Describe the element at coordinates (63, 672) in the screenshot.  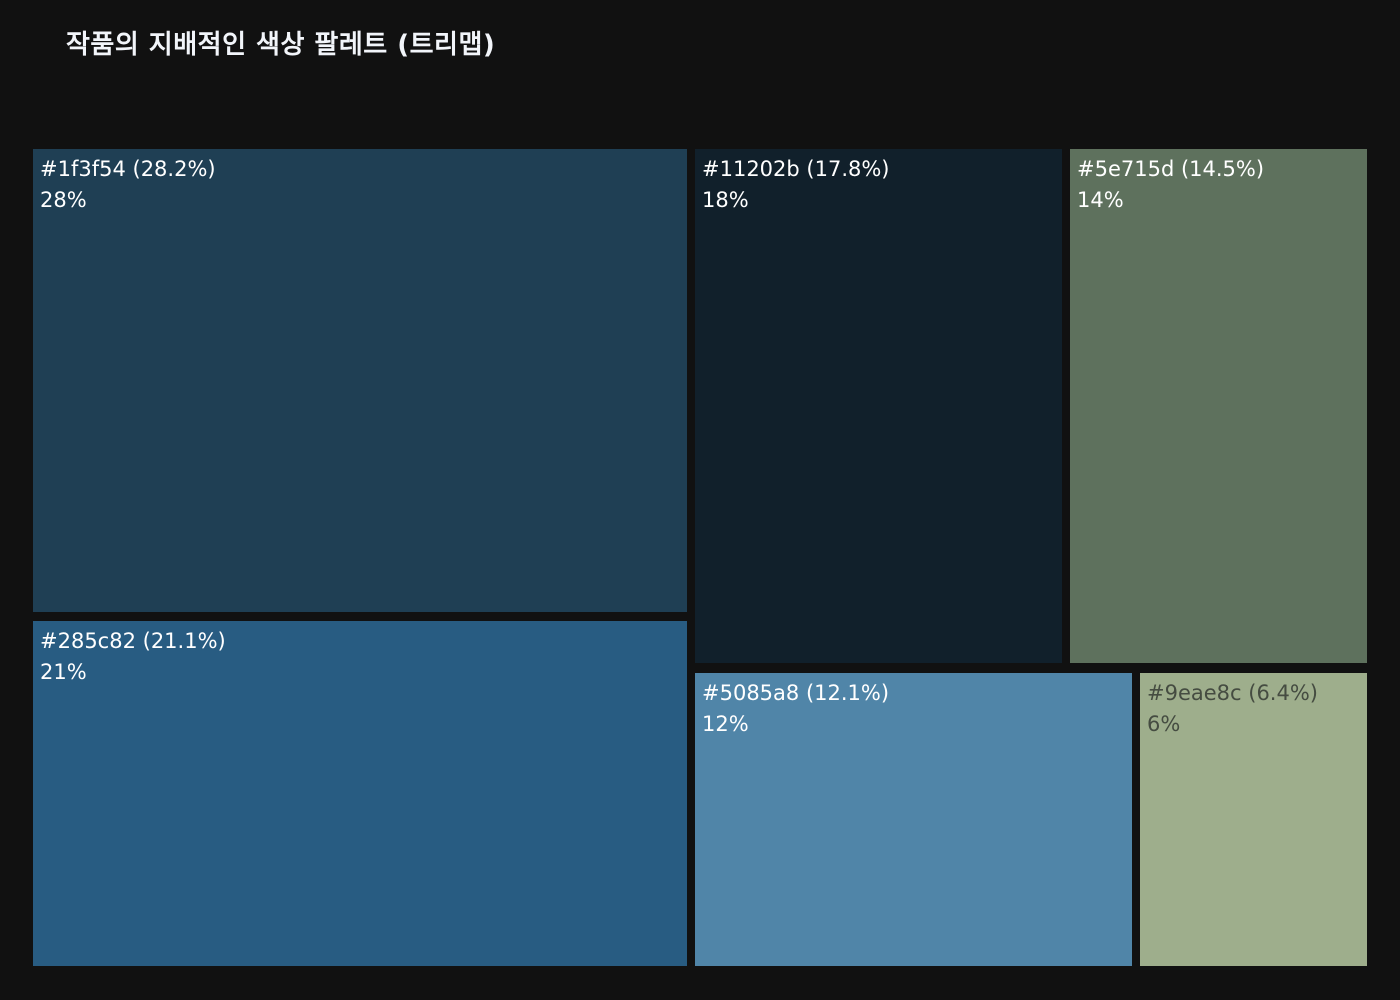
I see `treemap-cell-value: 21%` at that location.